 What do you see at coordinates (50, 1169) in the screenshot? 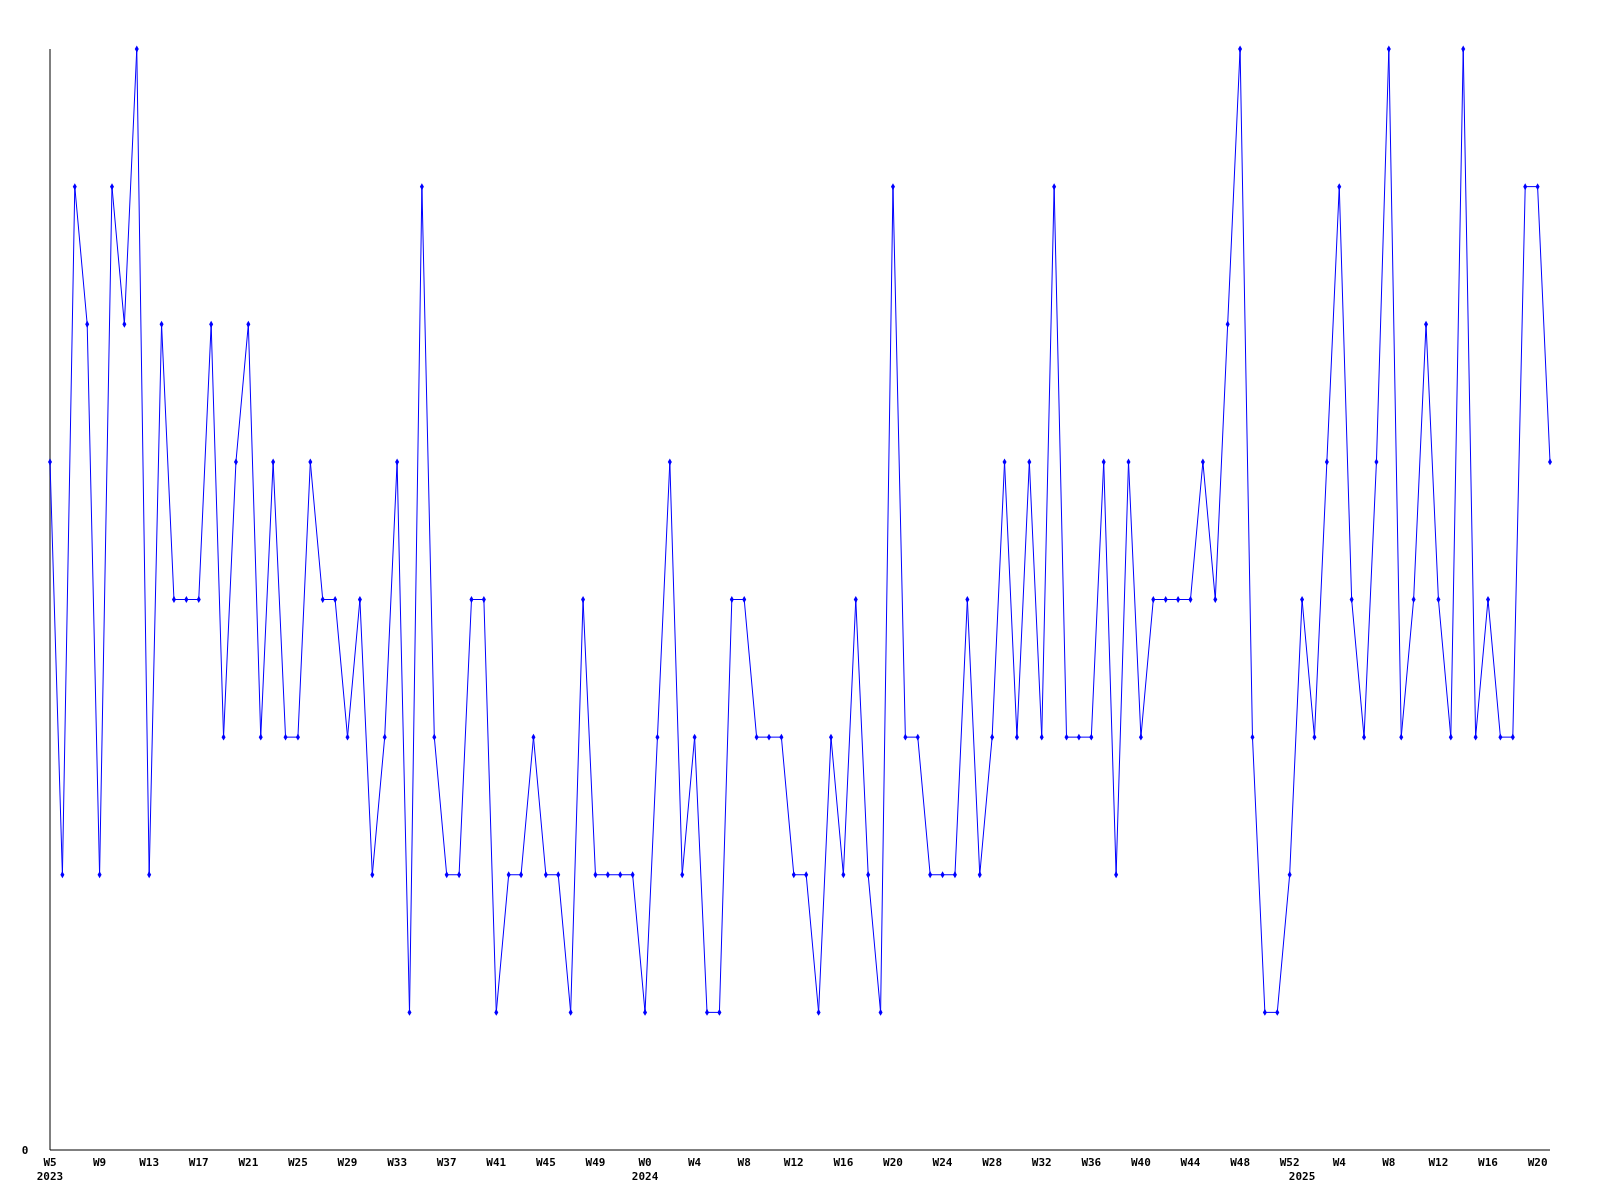
I see `x-tick-label: W5 2023` at bounding box center [50, 1169].